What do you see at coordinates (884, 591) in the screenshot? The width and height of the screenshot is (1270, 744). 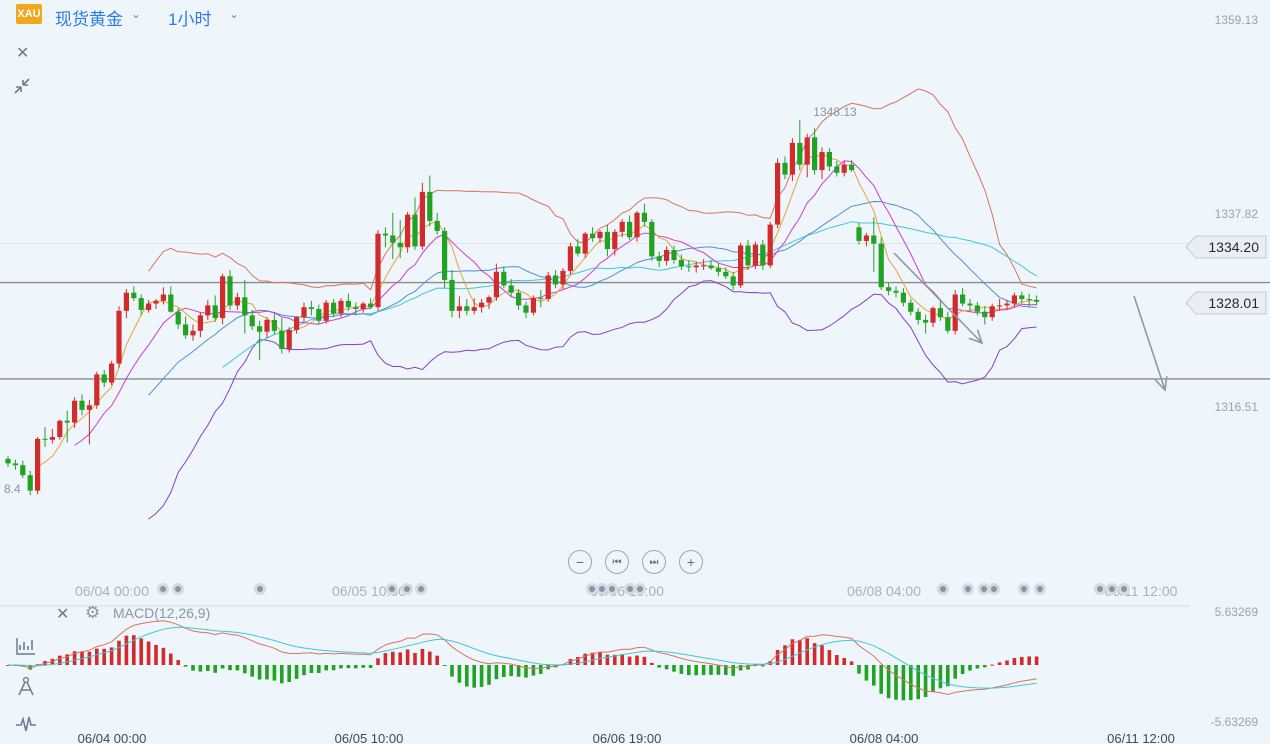 I see `x-axis-label: 06/08 04:00` at bounding box center [884, 591].